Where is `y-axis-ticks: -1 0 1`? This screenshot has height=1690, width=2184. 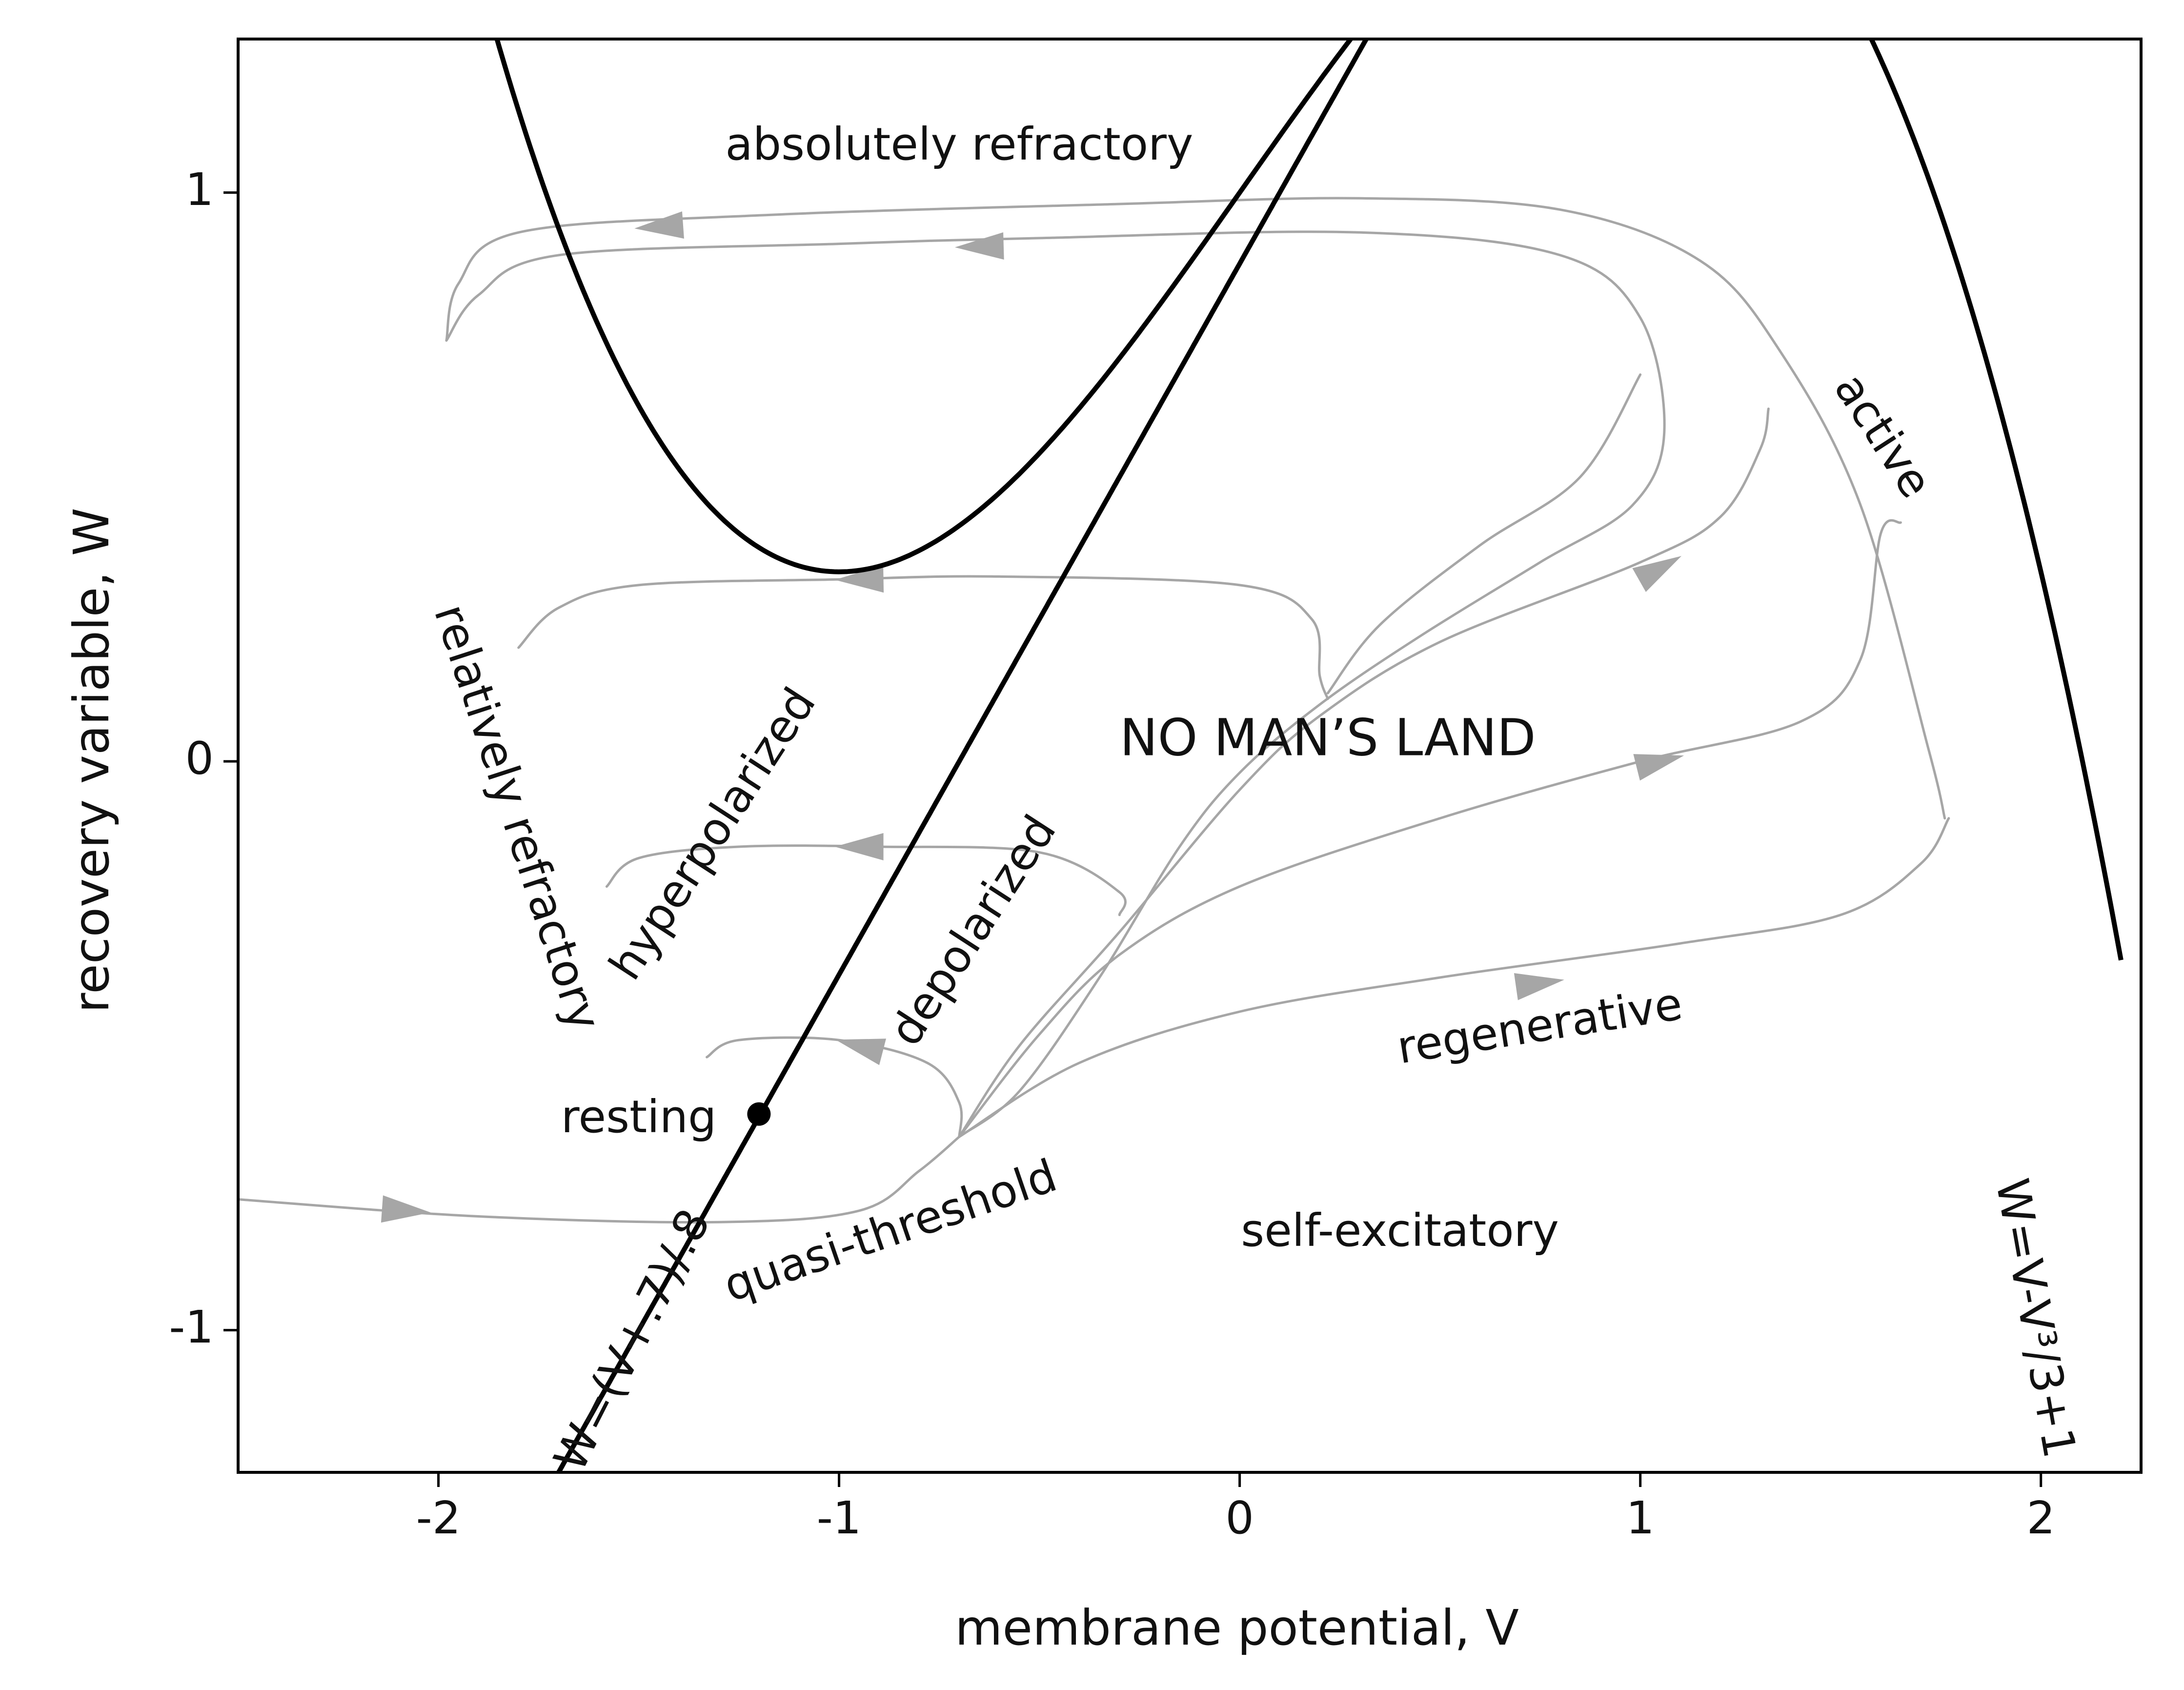
y-axis-ticks: -1 0 1 is located at coordinates (203, 758).